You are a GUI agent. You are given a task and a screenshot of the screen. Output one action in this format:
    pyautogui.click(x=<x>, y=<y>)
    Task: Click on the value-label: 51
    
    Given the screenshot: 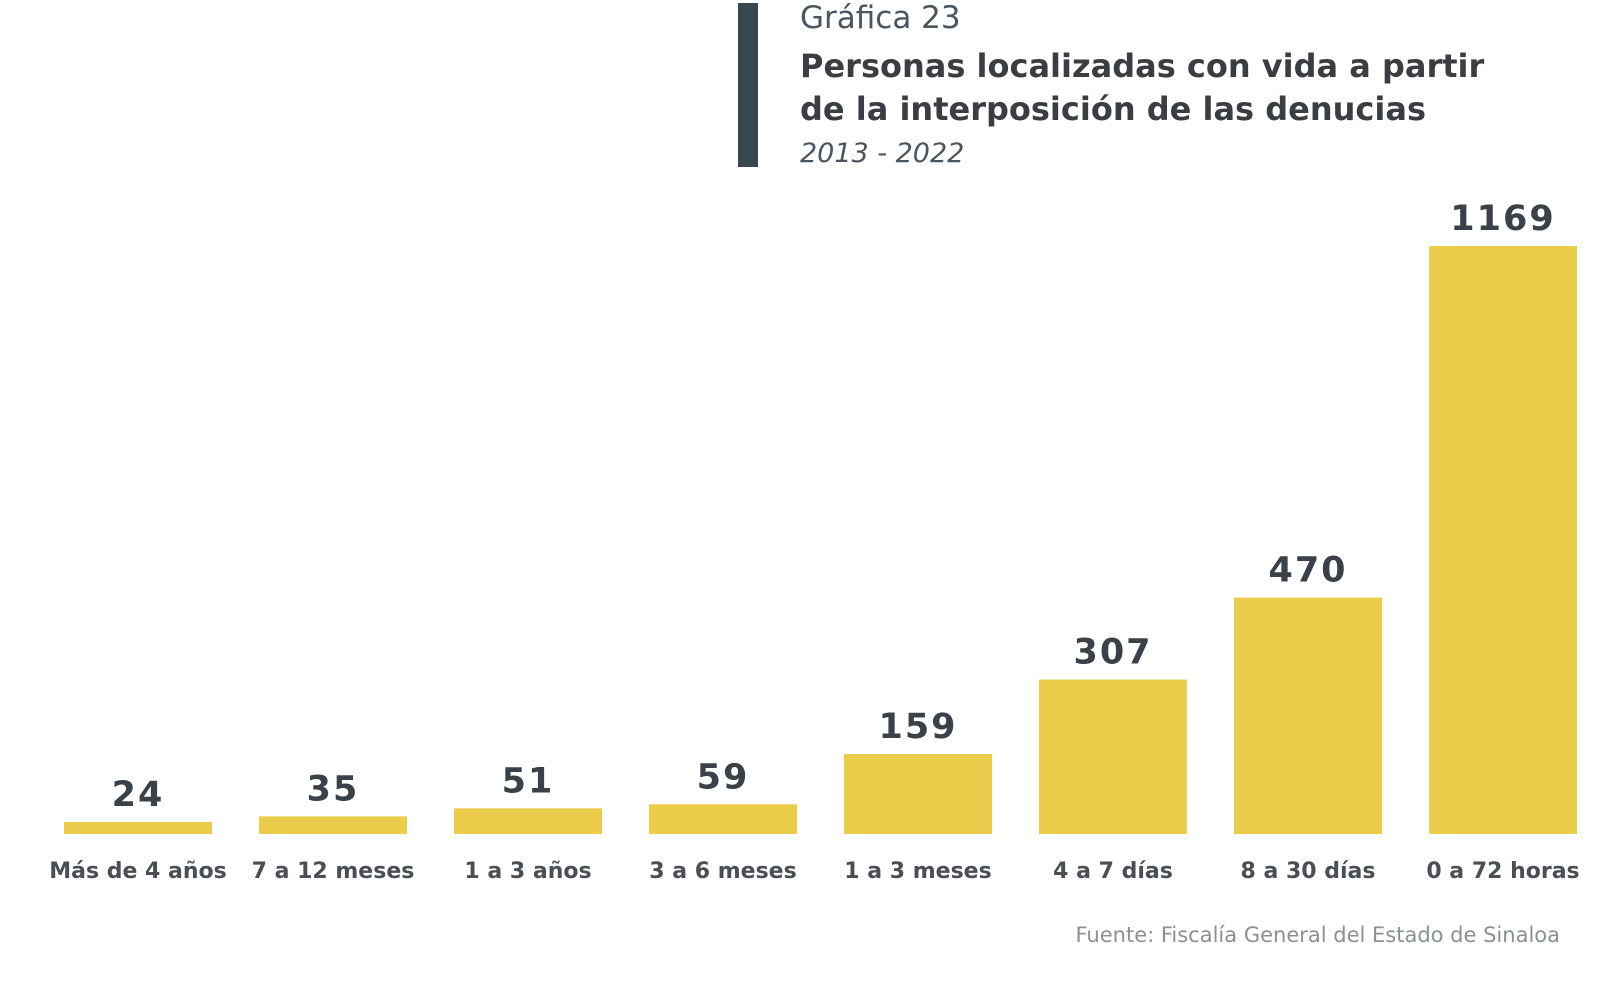 What is the action you would take?
    pyautogui.click(x=528, y=781)
    